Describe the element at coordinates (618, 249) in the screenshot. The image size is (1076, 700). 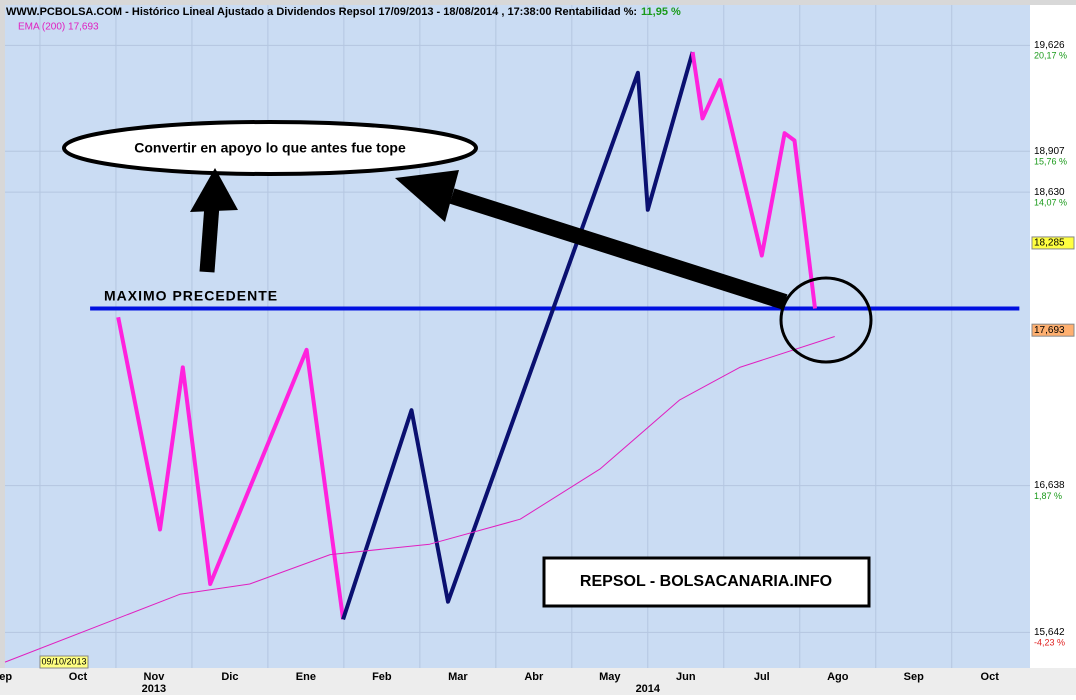
I see `arrow-left` at that location.